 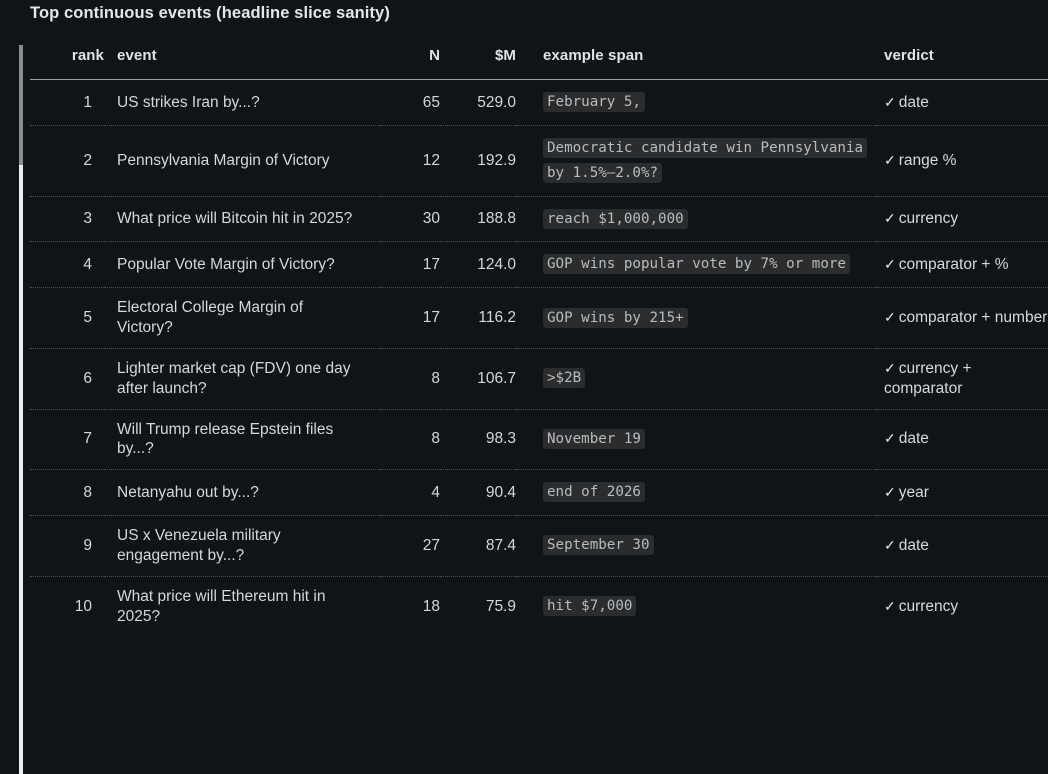 I want to click on example-span-code: hit $7,000, so click(x=590, y=606).